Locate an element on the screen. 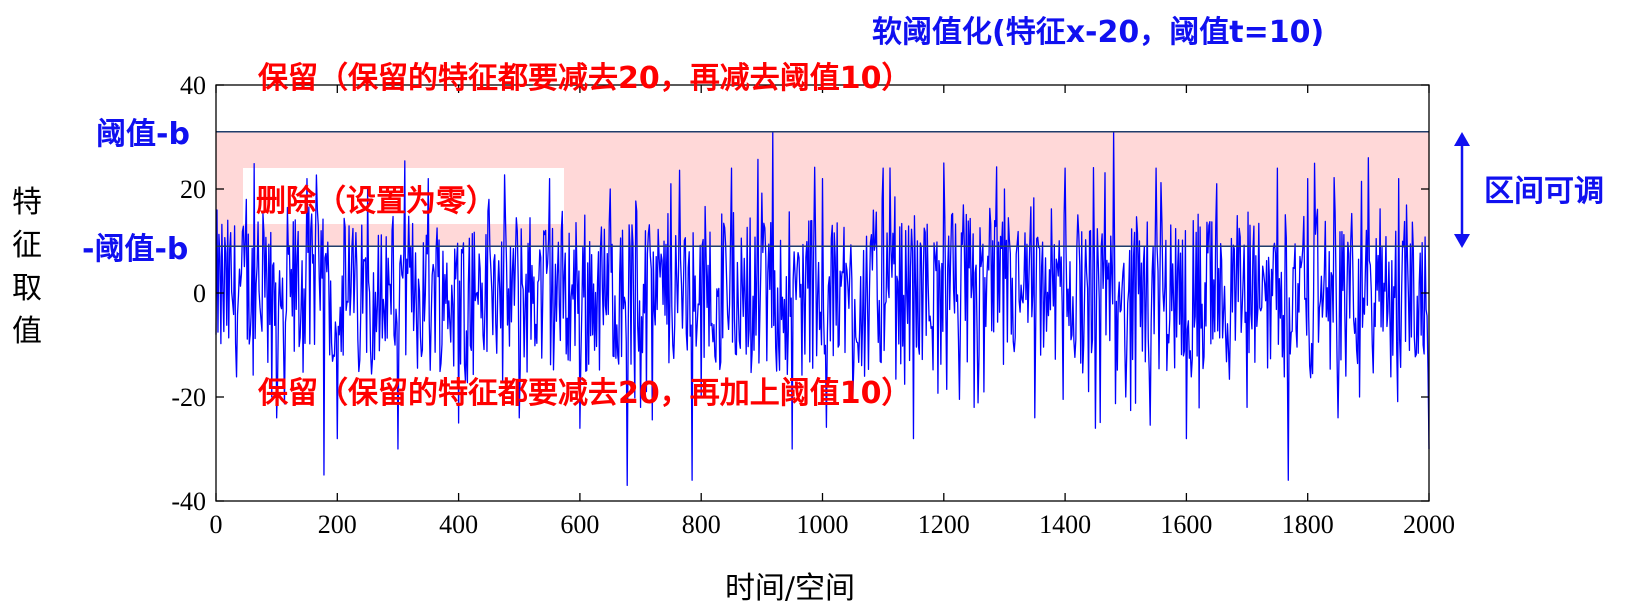 Image resolution: width=1628 pixels, height=610 pixels. lower-threshold-label: -阈值-b is located at coordinates (135, 249).